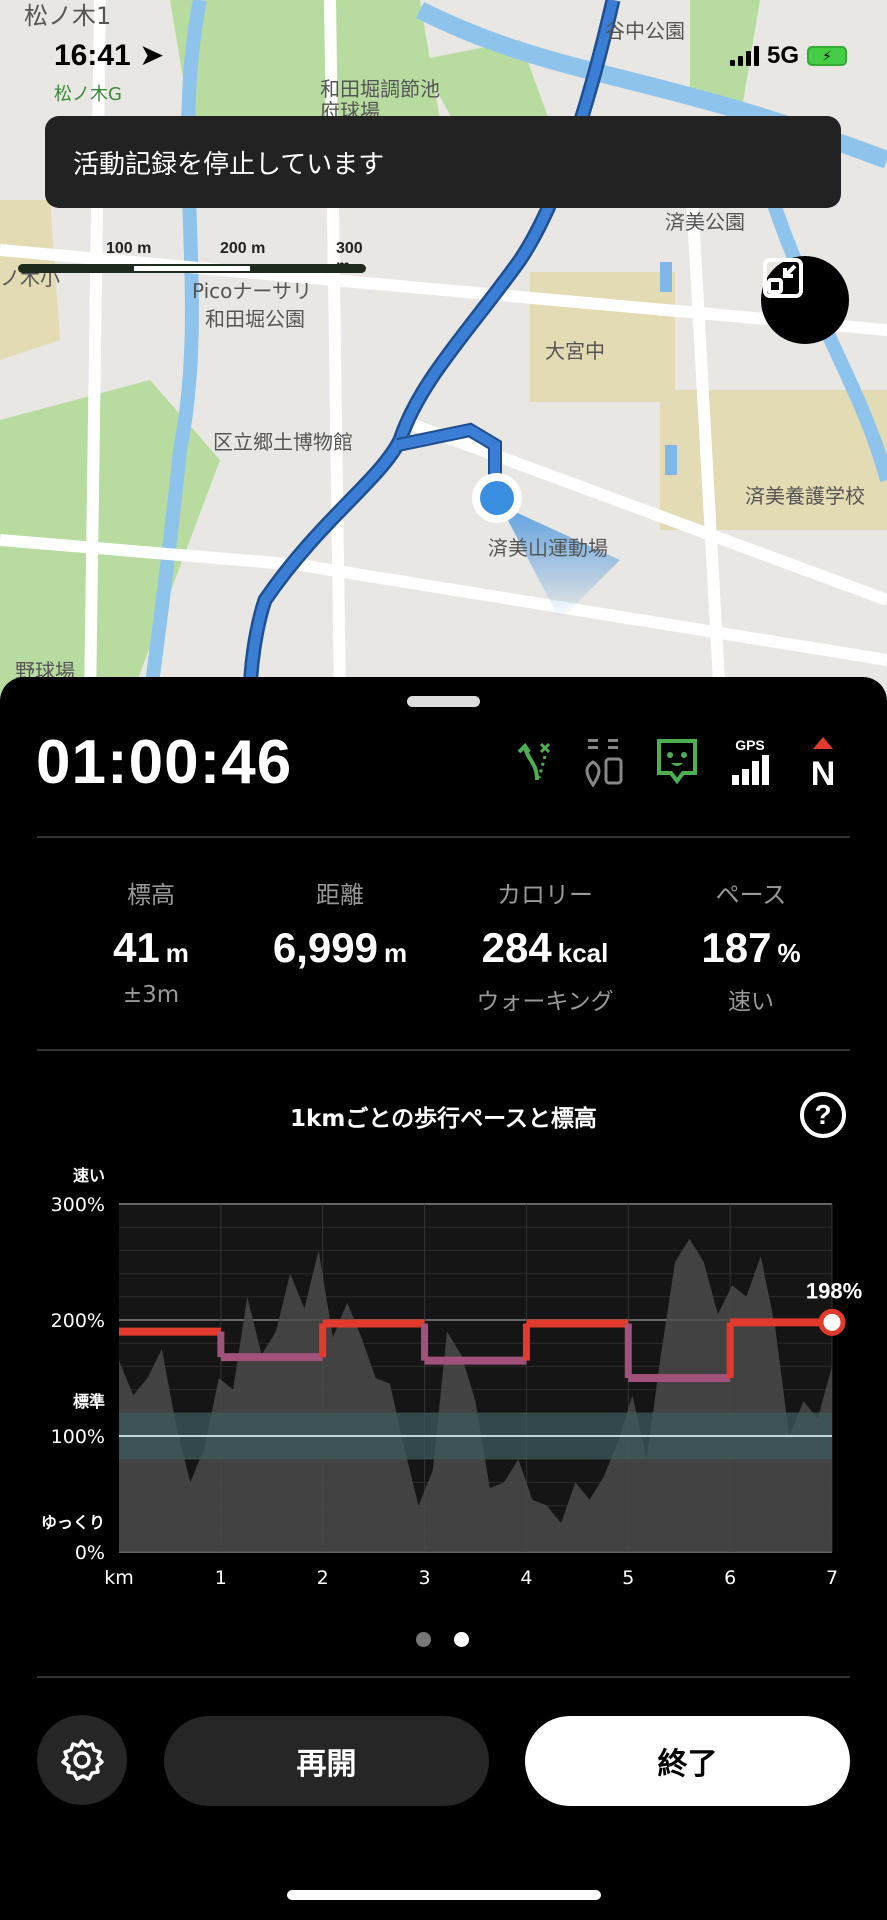 The height and width of the screenshot is (1920, 887). What do you see at coordinates (78, 1321) in the screenshot?
I see `y-tick-label: 200%` at bounding box center [78, 1321].